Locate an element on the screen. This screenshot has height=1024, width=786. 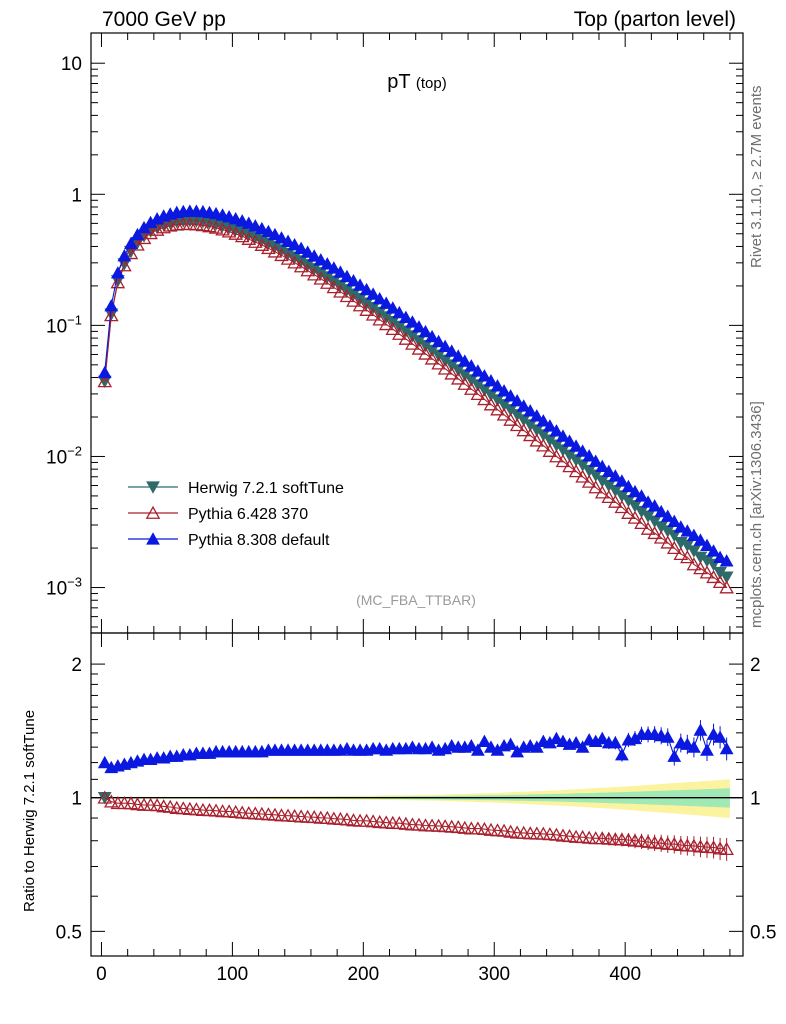
legend-marker is located at coordinates (153, 538).